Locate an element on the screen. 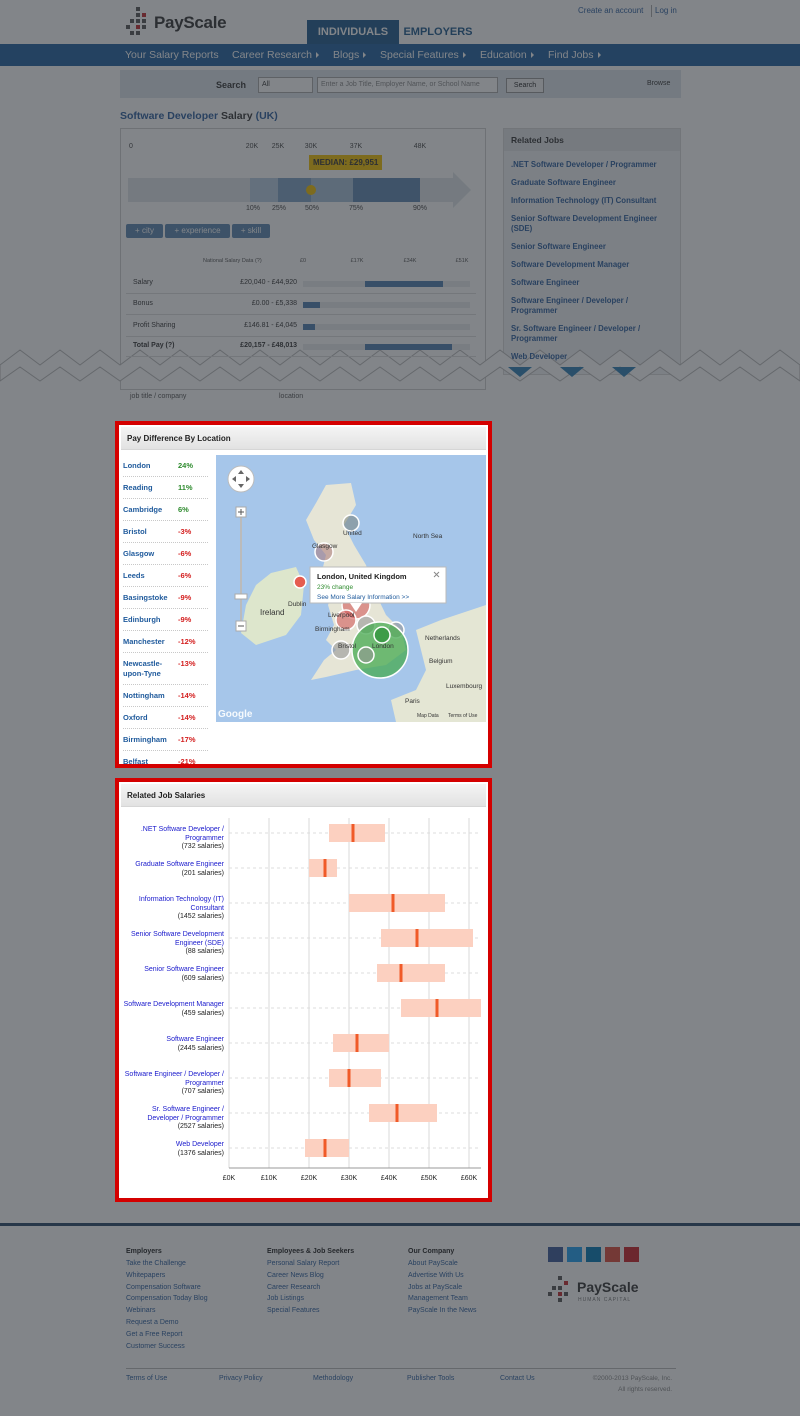 This screenshot has width=800, height=1416. city-row: Oxford -14% is located at coordinates (165, 718).